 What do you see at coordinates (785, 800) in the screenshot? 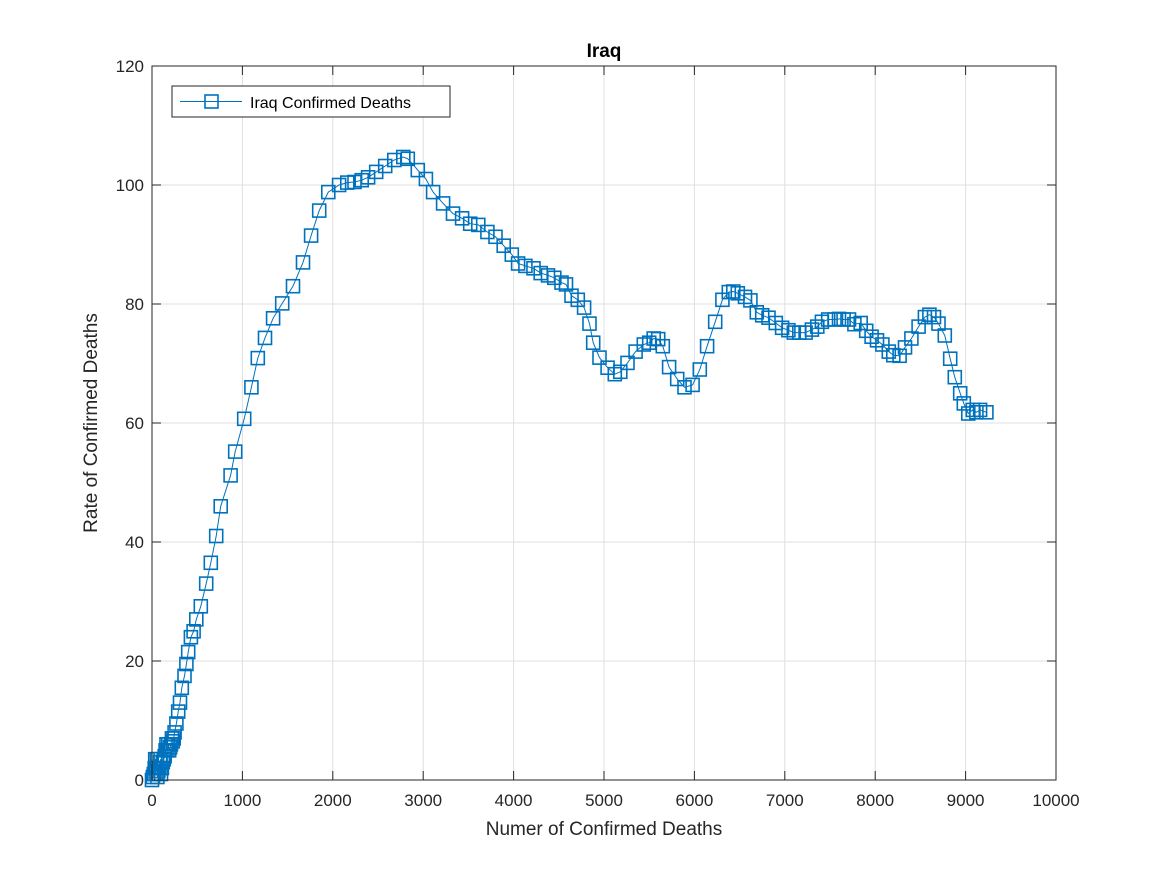
I see `x-tick-label: 7000` at bounding box center [785, 800].